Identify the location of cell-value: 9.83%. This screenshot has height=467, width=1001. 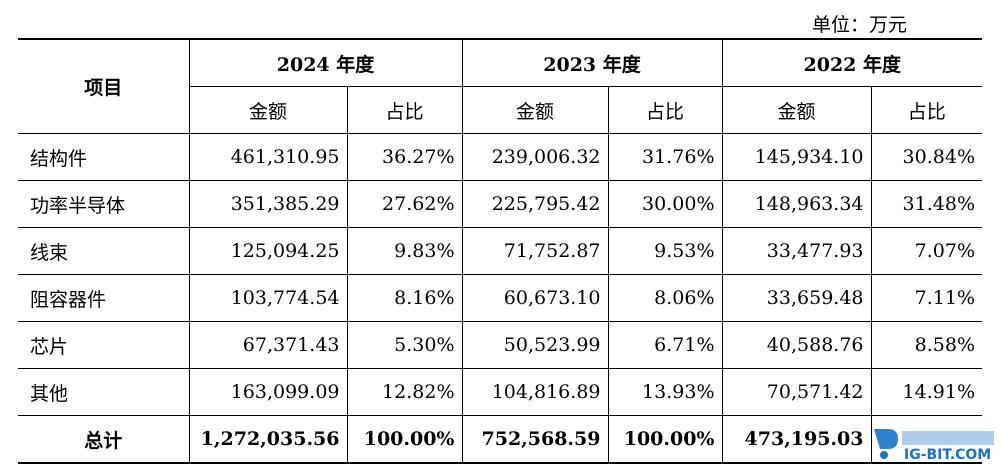
(404, 251).